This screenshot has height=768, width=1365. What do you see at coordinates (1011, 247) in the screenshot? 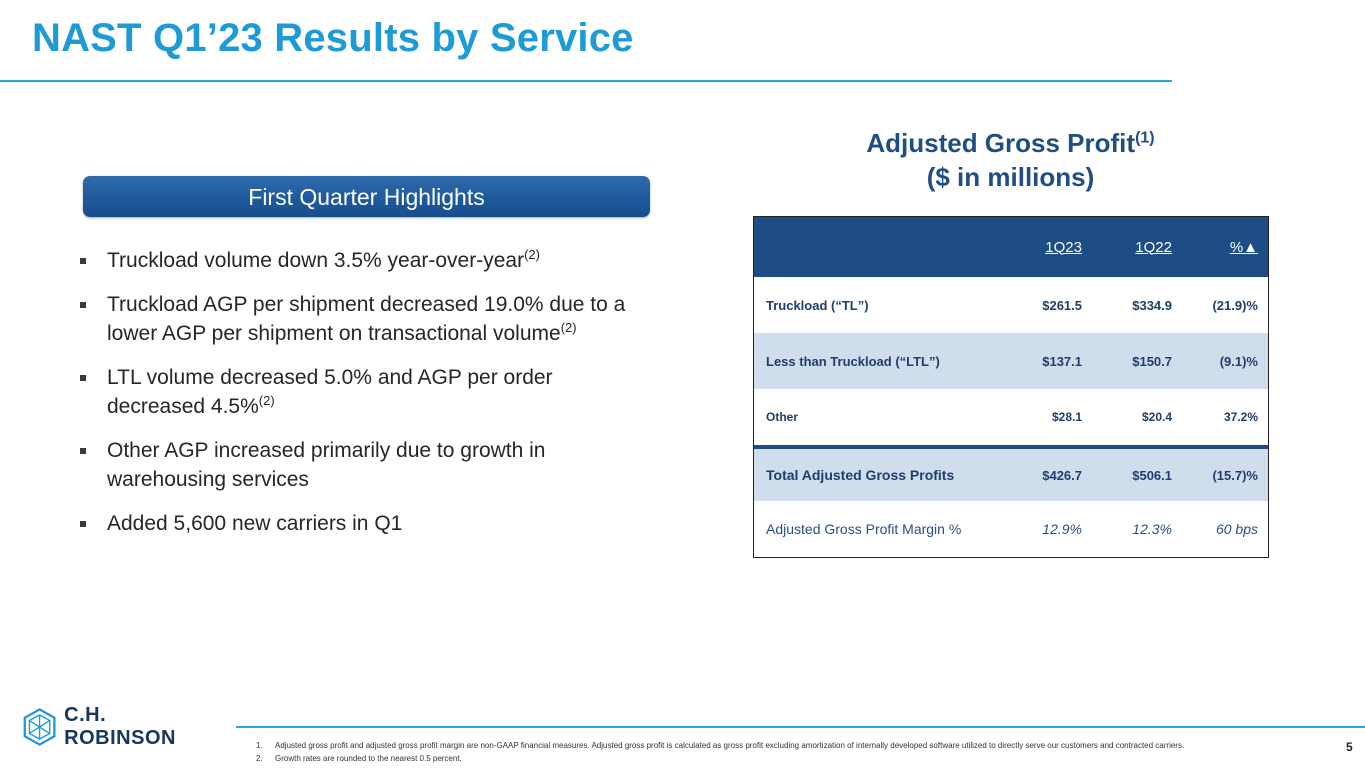
I see `table-header-row: 1Q23 1Q22 %▲` at bounding box center [1011, 247].